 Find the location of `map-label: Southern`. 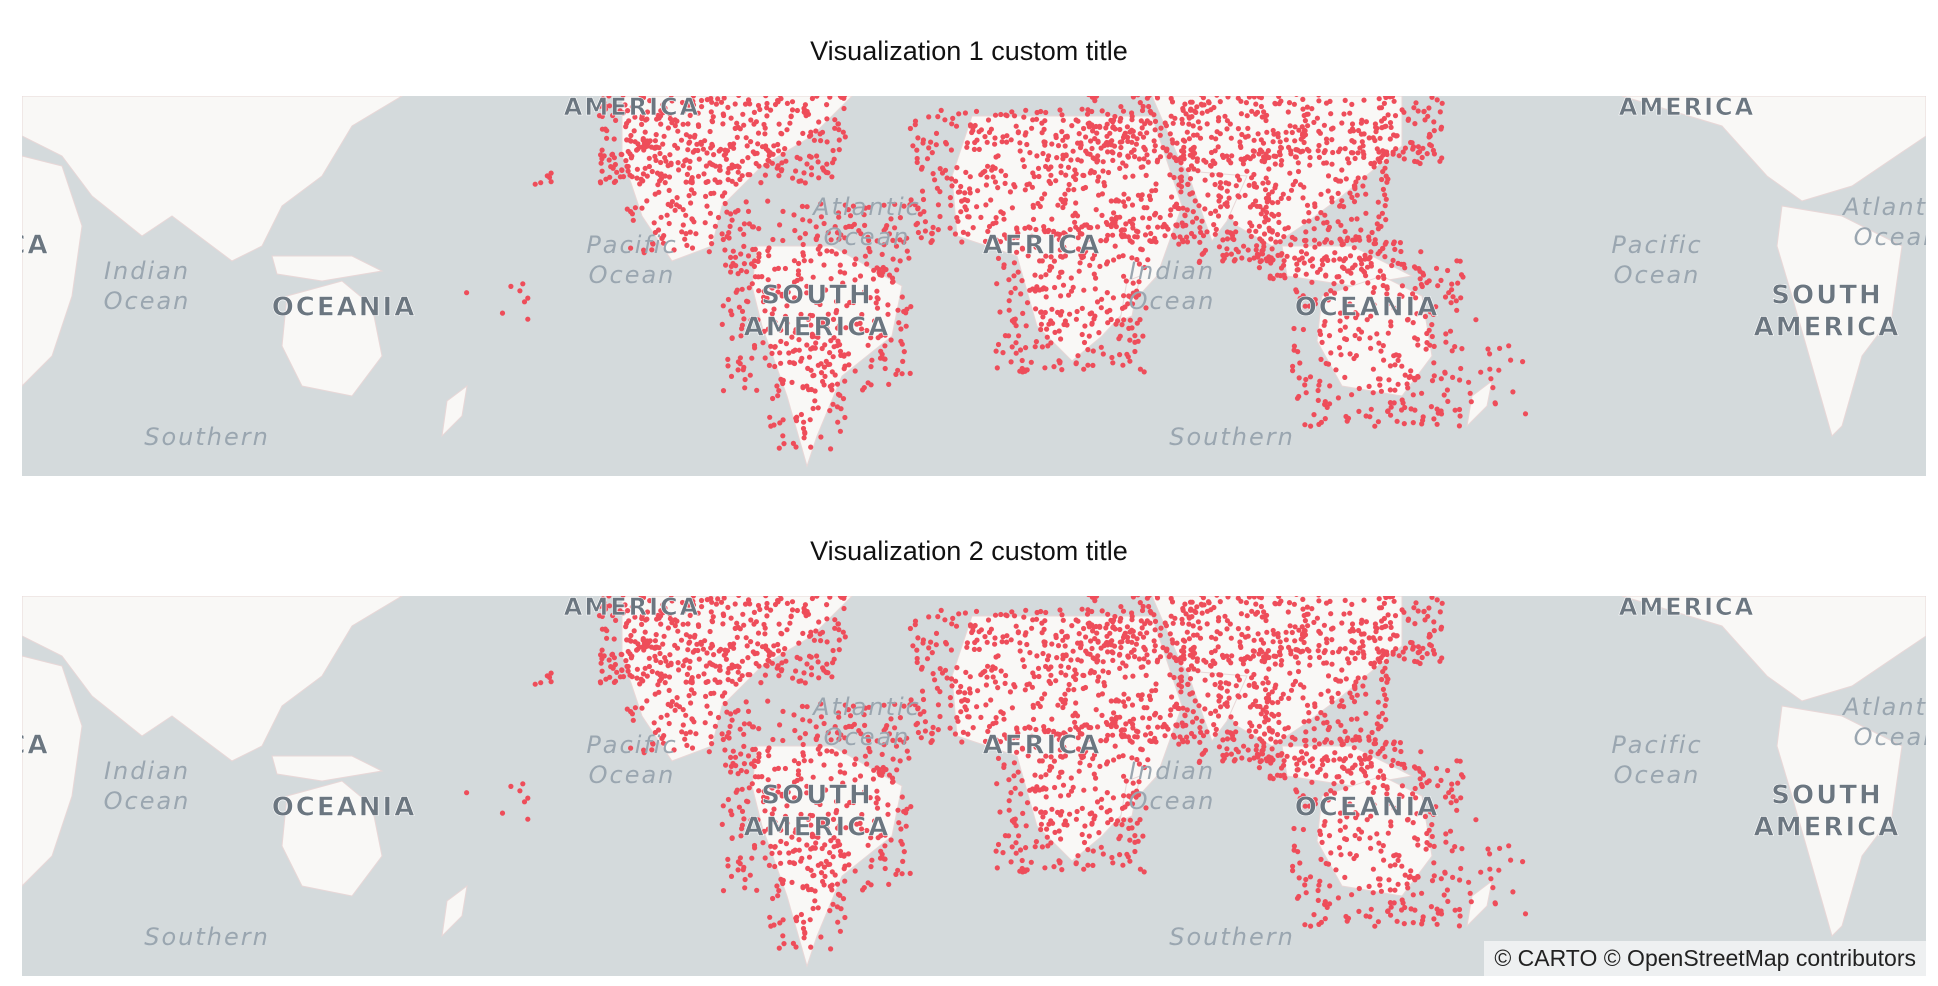

map-label: Southern is located at coordinates (1232, 437).